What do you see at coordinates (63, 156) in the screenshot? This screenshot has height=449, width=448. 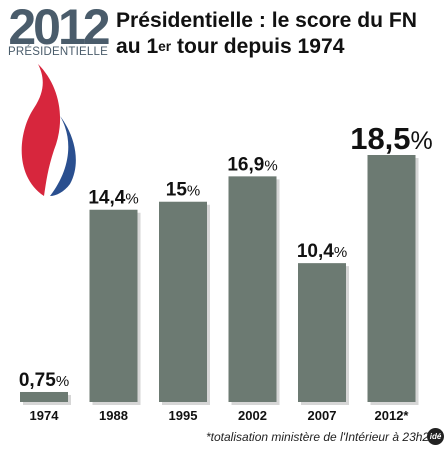 I see `flame-blue-icon` at bounding box center [63, 156].